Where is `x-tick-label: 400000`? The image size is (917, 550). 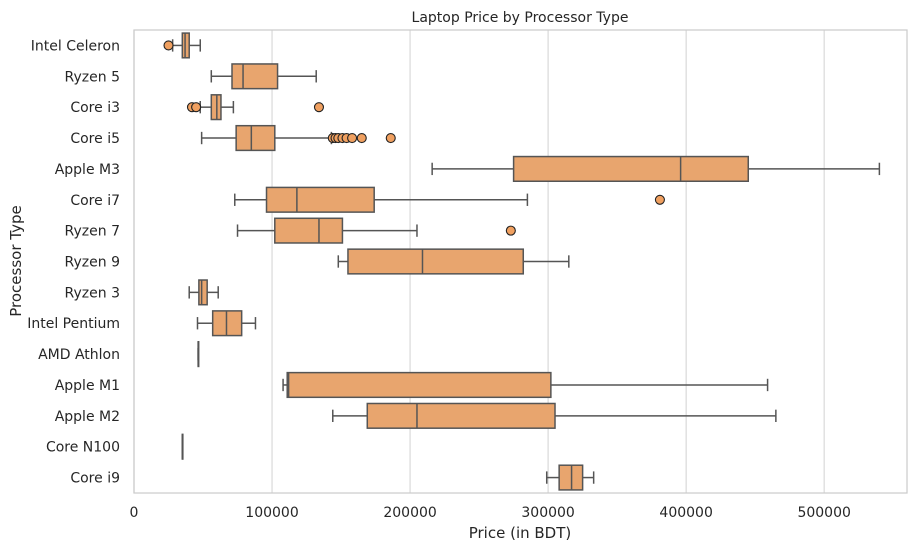 x-tick-label: 400000 is located at coordinates (685, 513).